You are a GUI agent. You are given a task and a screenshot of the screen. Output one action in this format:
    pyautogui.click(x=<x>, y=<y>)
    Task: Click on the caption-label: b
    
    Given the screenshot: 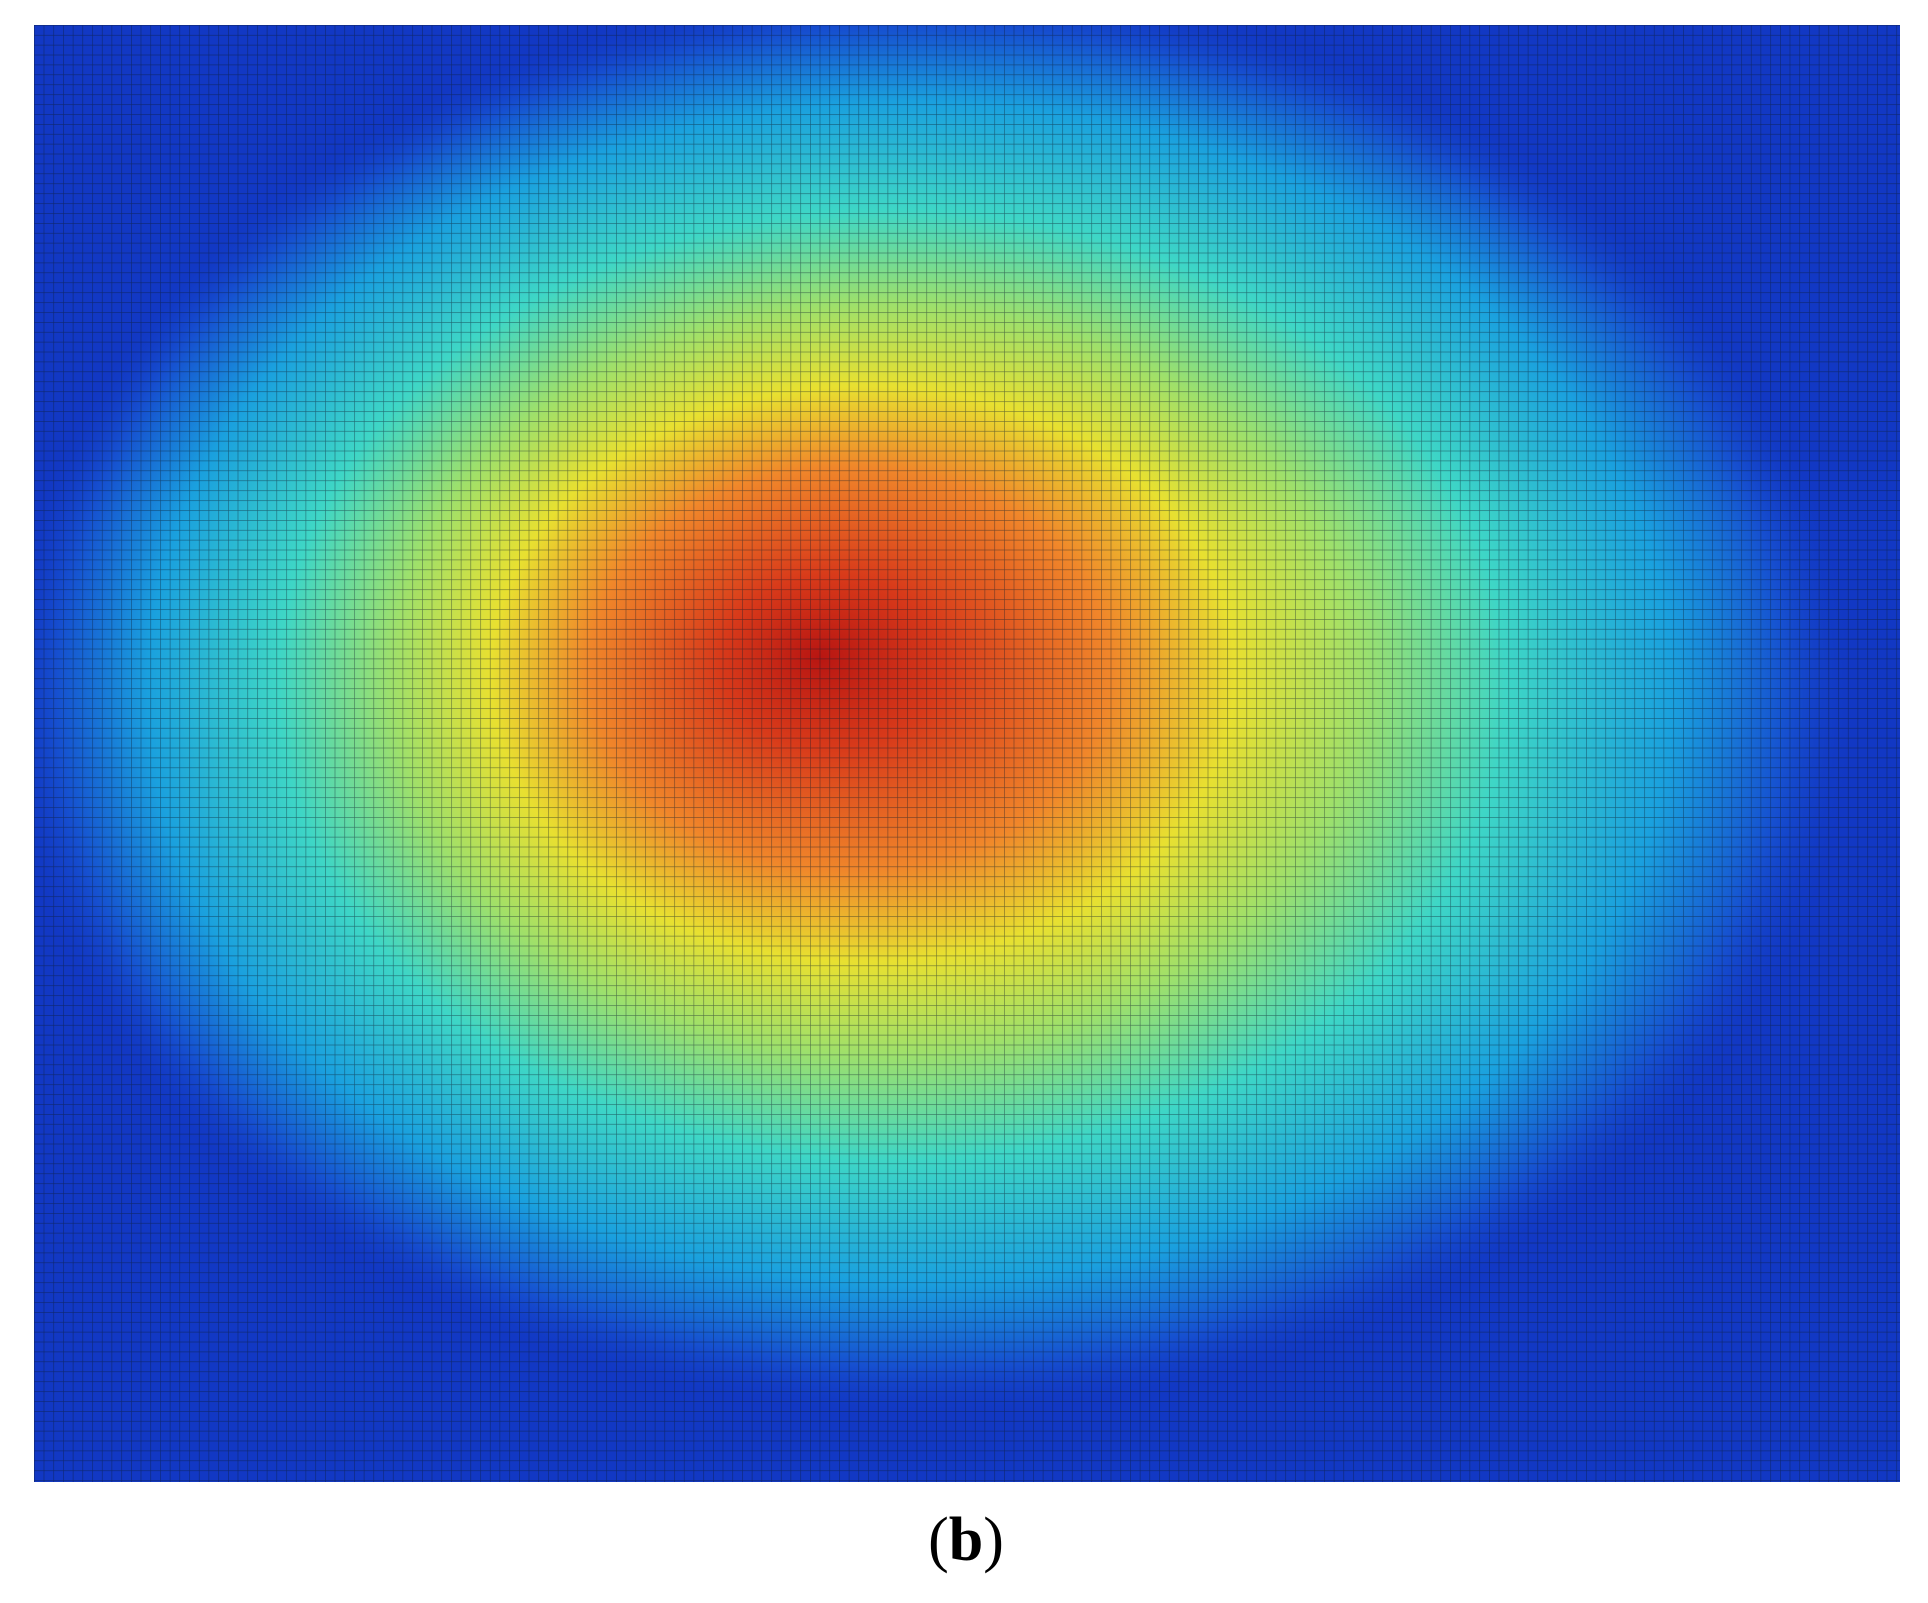 What is the action you would take?
    pyautogui.click(x=966, y=1540)
    